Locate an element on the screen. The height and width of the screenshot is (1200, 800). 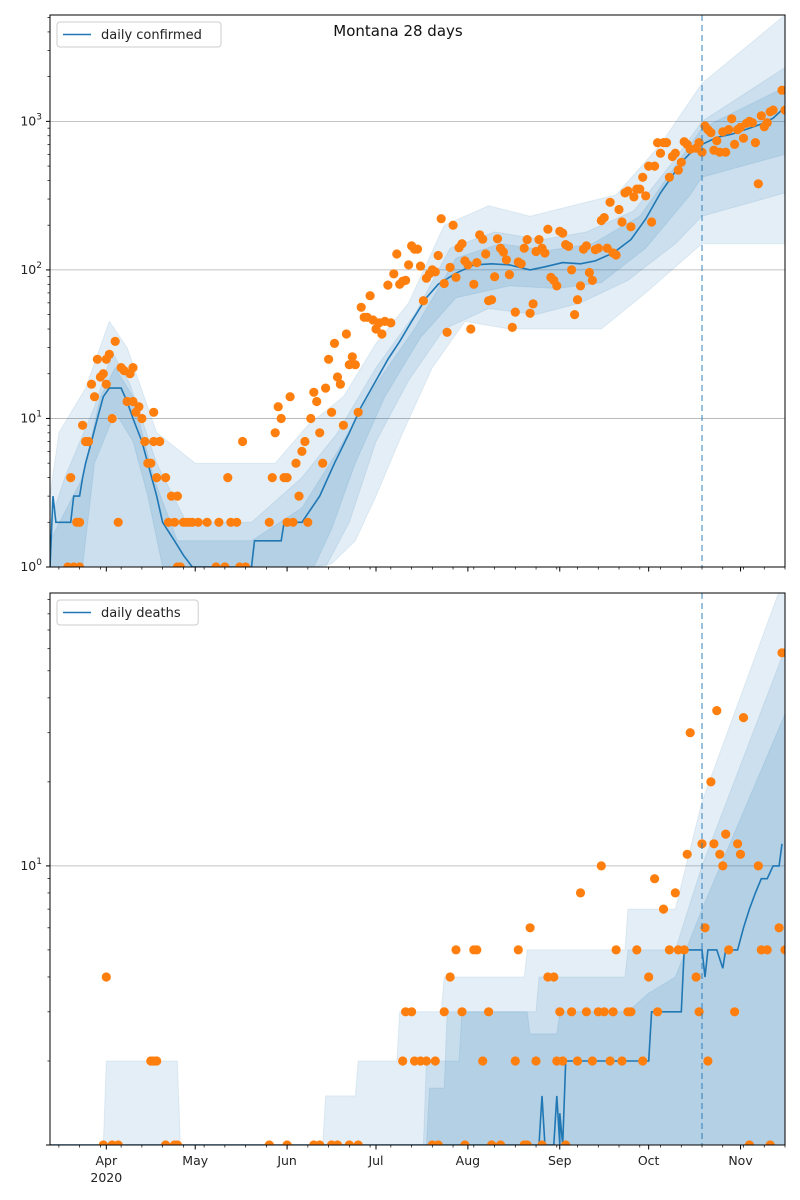
y-tick-label: 101 is located at coordinates (31, 417).